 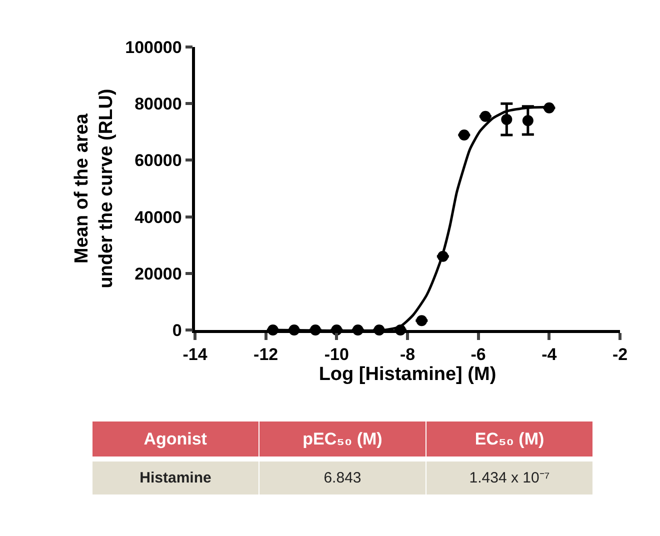 What do you see at coordinates (158, 217) in the screenshot?
I see `y-tick-label: 40000` at bounding box center [158, 217].